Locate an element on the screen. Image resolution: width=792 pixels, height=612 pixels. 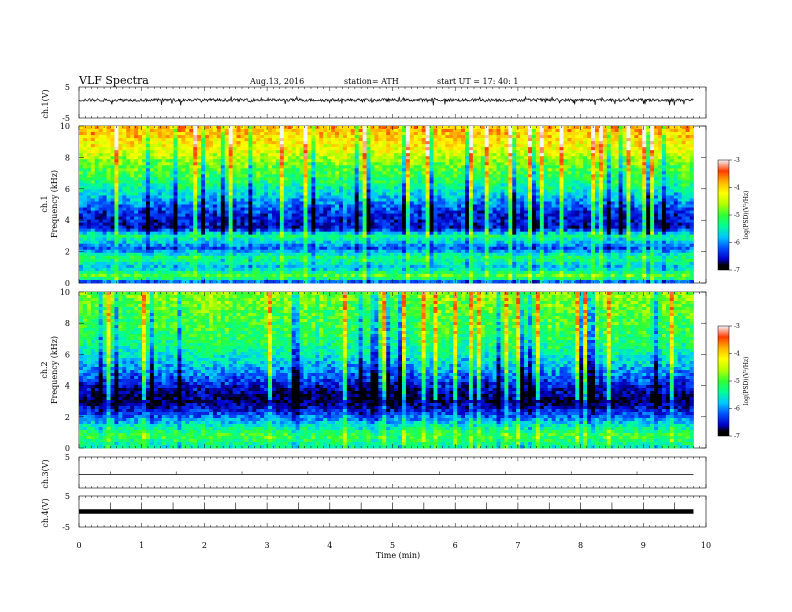
x-tick-label: 9 is located at coordinates (643, 545).